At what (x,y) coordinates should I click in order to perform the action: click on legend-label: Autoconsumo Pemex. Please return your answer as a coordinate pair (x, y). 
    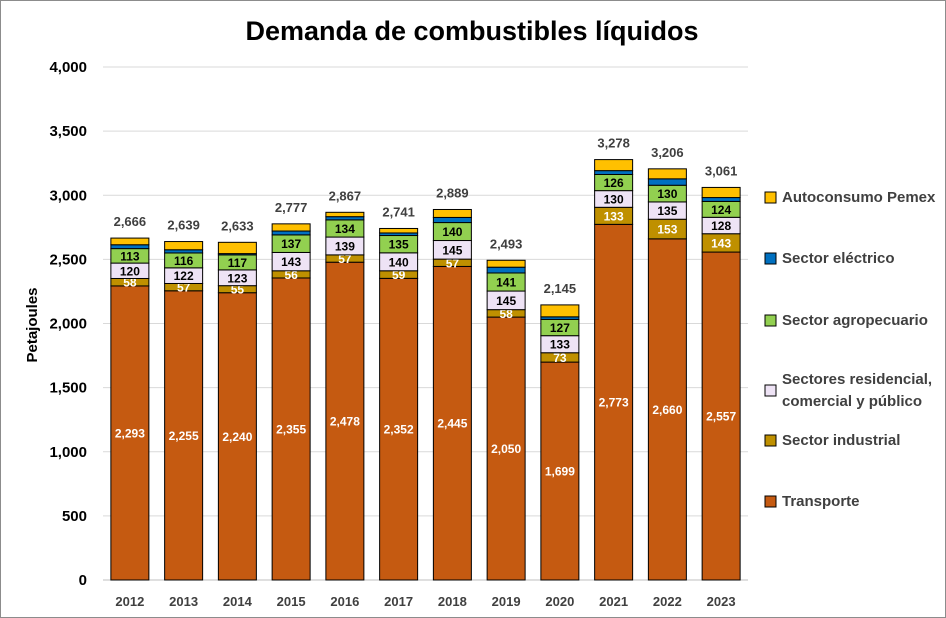
    Looking at the image, I should click on (859, 197).